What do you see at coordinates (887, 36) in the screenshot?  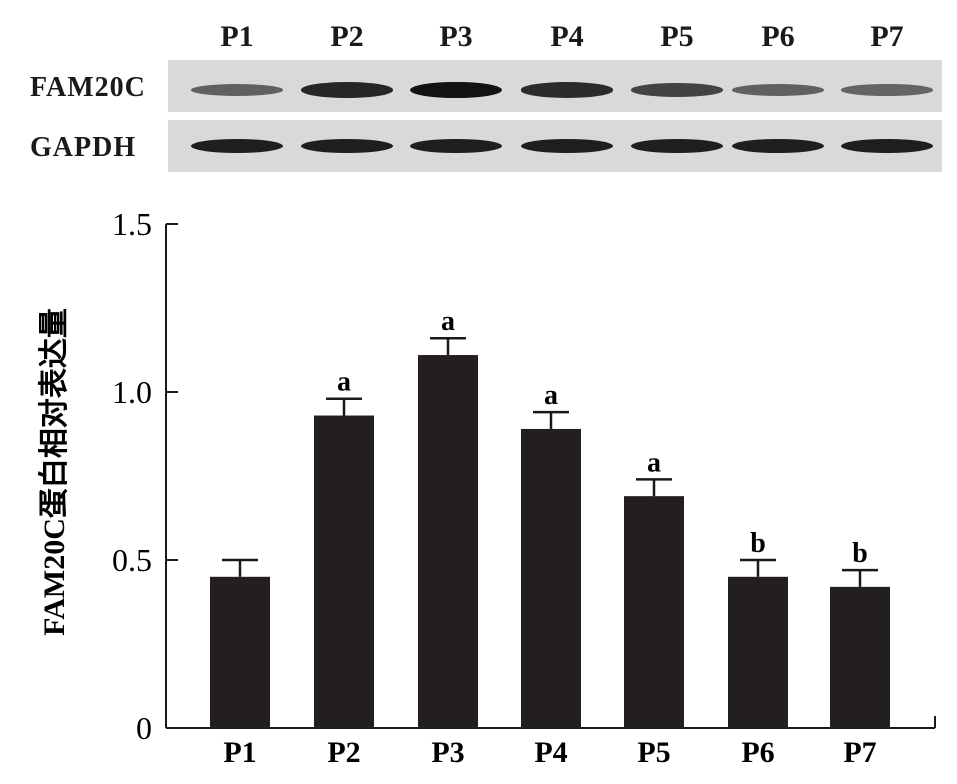 I see `lane-label-p7: P7` at bounding box center [887, 36].